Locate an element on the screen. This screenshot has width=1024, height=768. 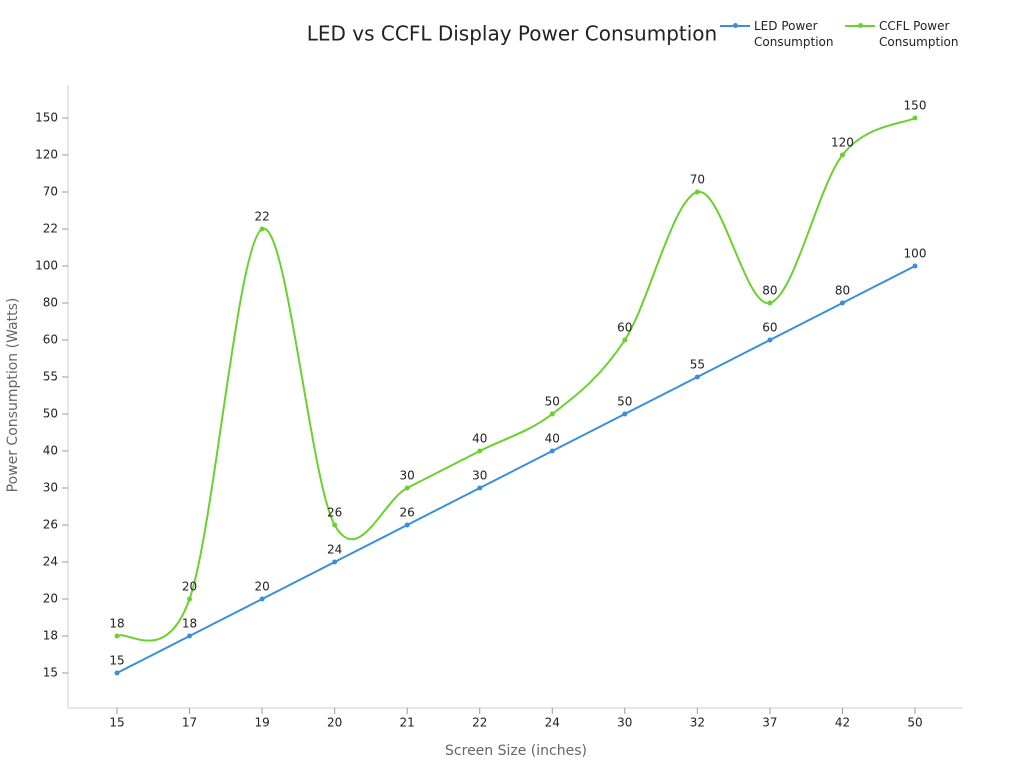
x-tick-label: 30 is located at coordinates (624, 723).